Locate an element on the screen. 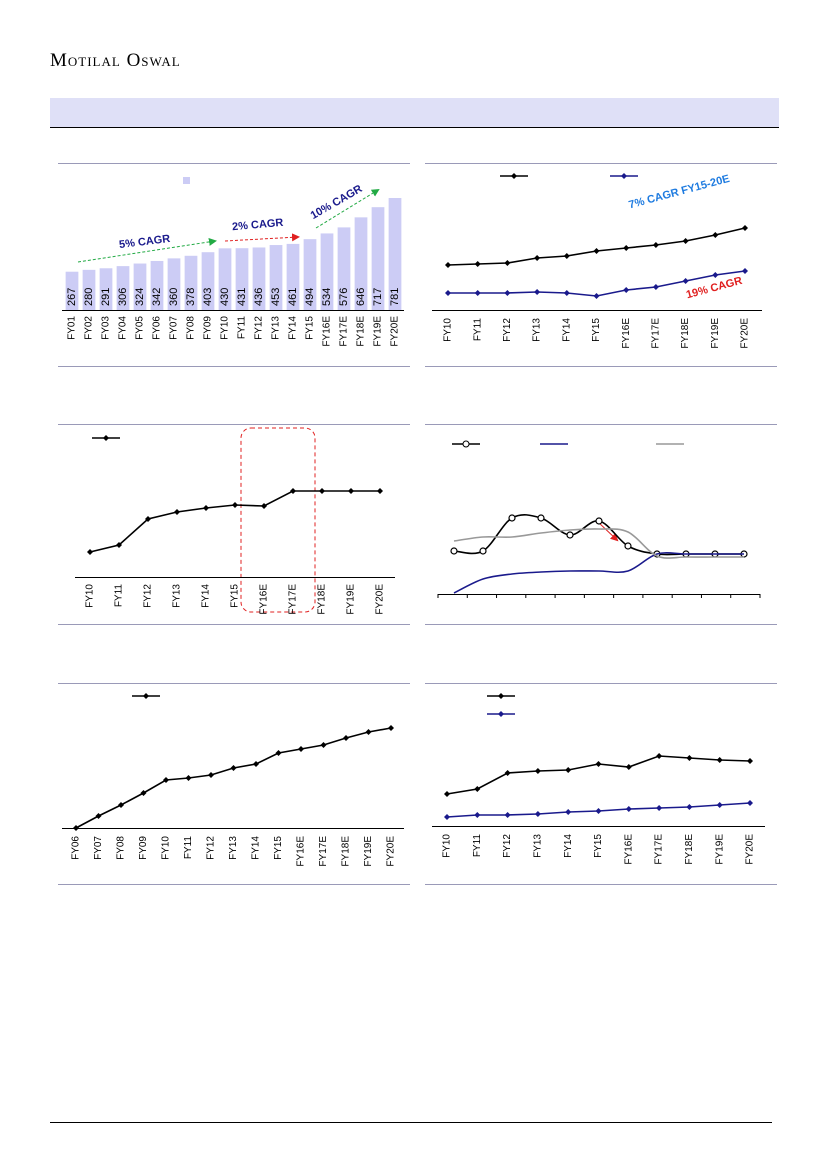 This screenshot has height=1169, width=827. x-tick-label: FY12 is located at coordinates (211, 848).